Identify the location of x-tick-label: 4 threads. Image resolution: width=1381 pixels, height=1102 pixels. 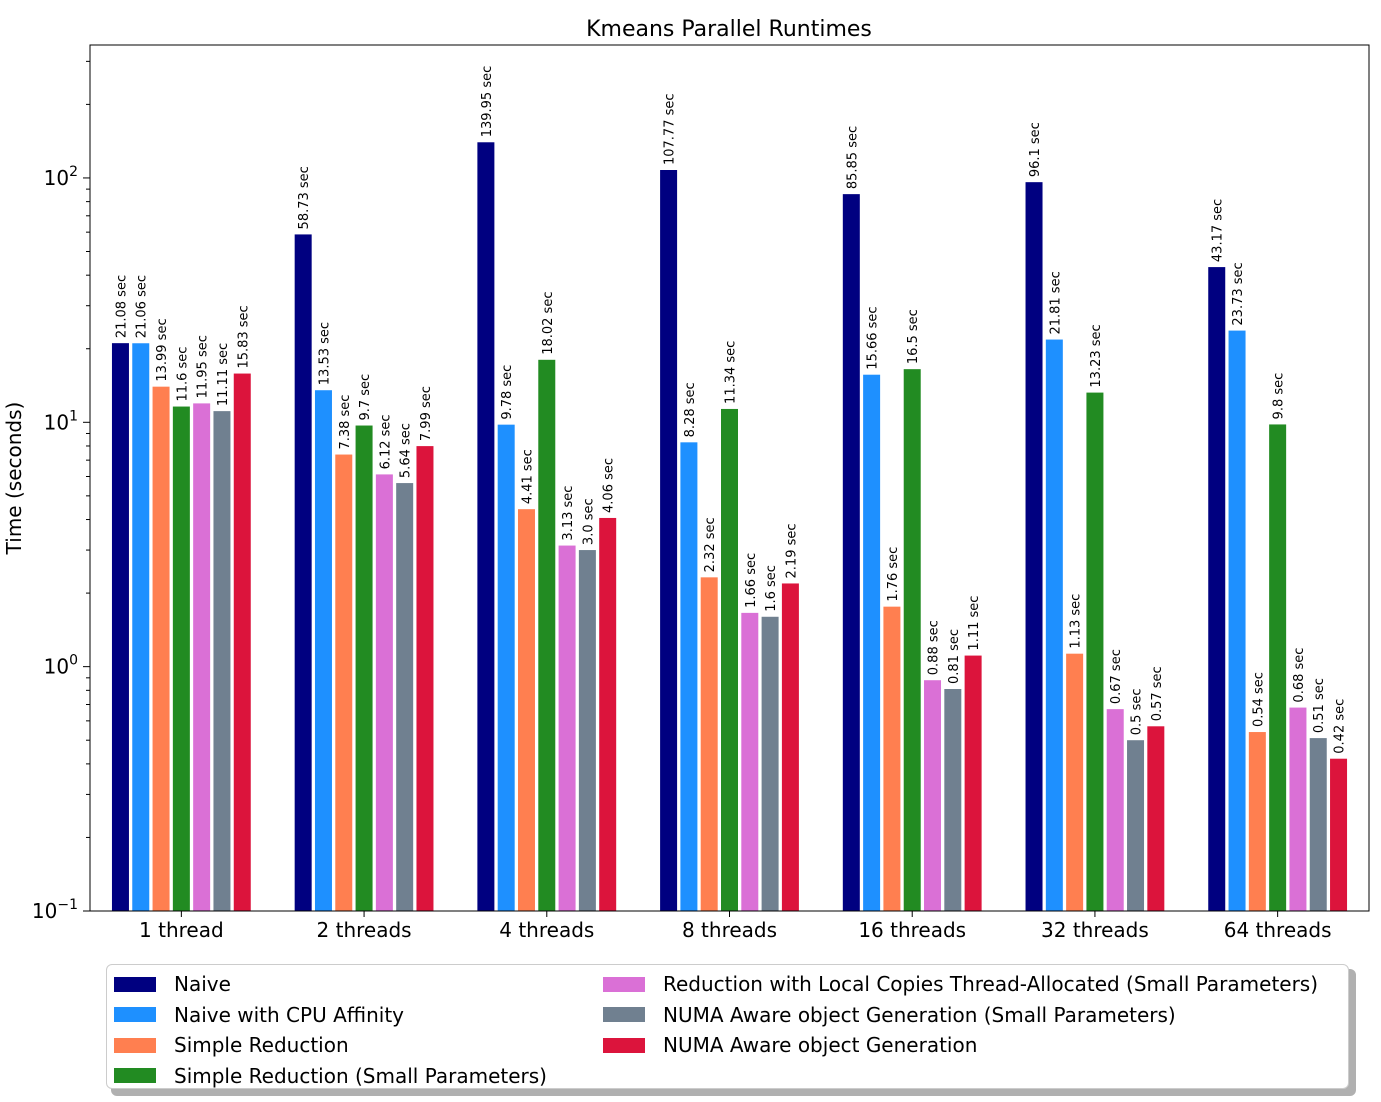
(546, 930).